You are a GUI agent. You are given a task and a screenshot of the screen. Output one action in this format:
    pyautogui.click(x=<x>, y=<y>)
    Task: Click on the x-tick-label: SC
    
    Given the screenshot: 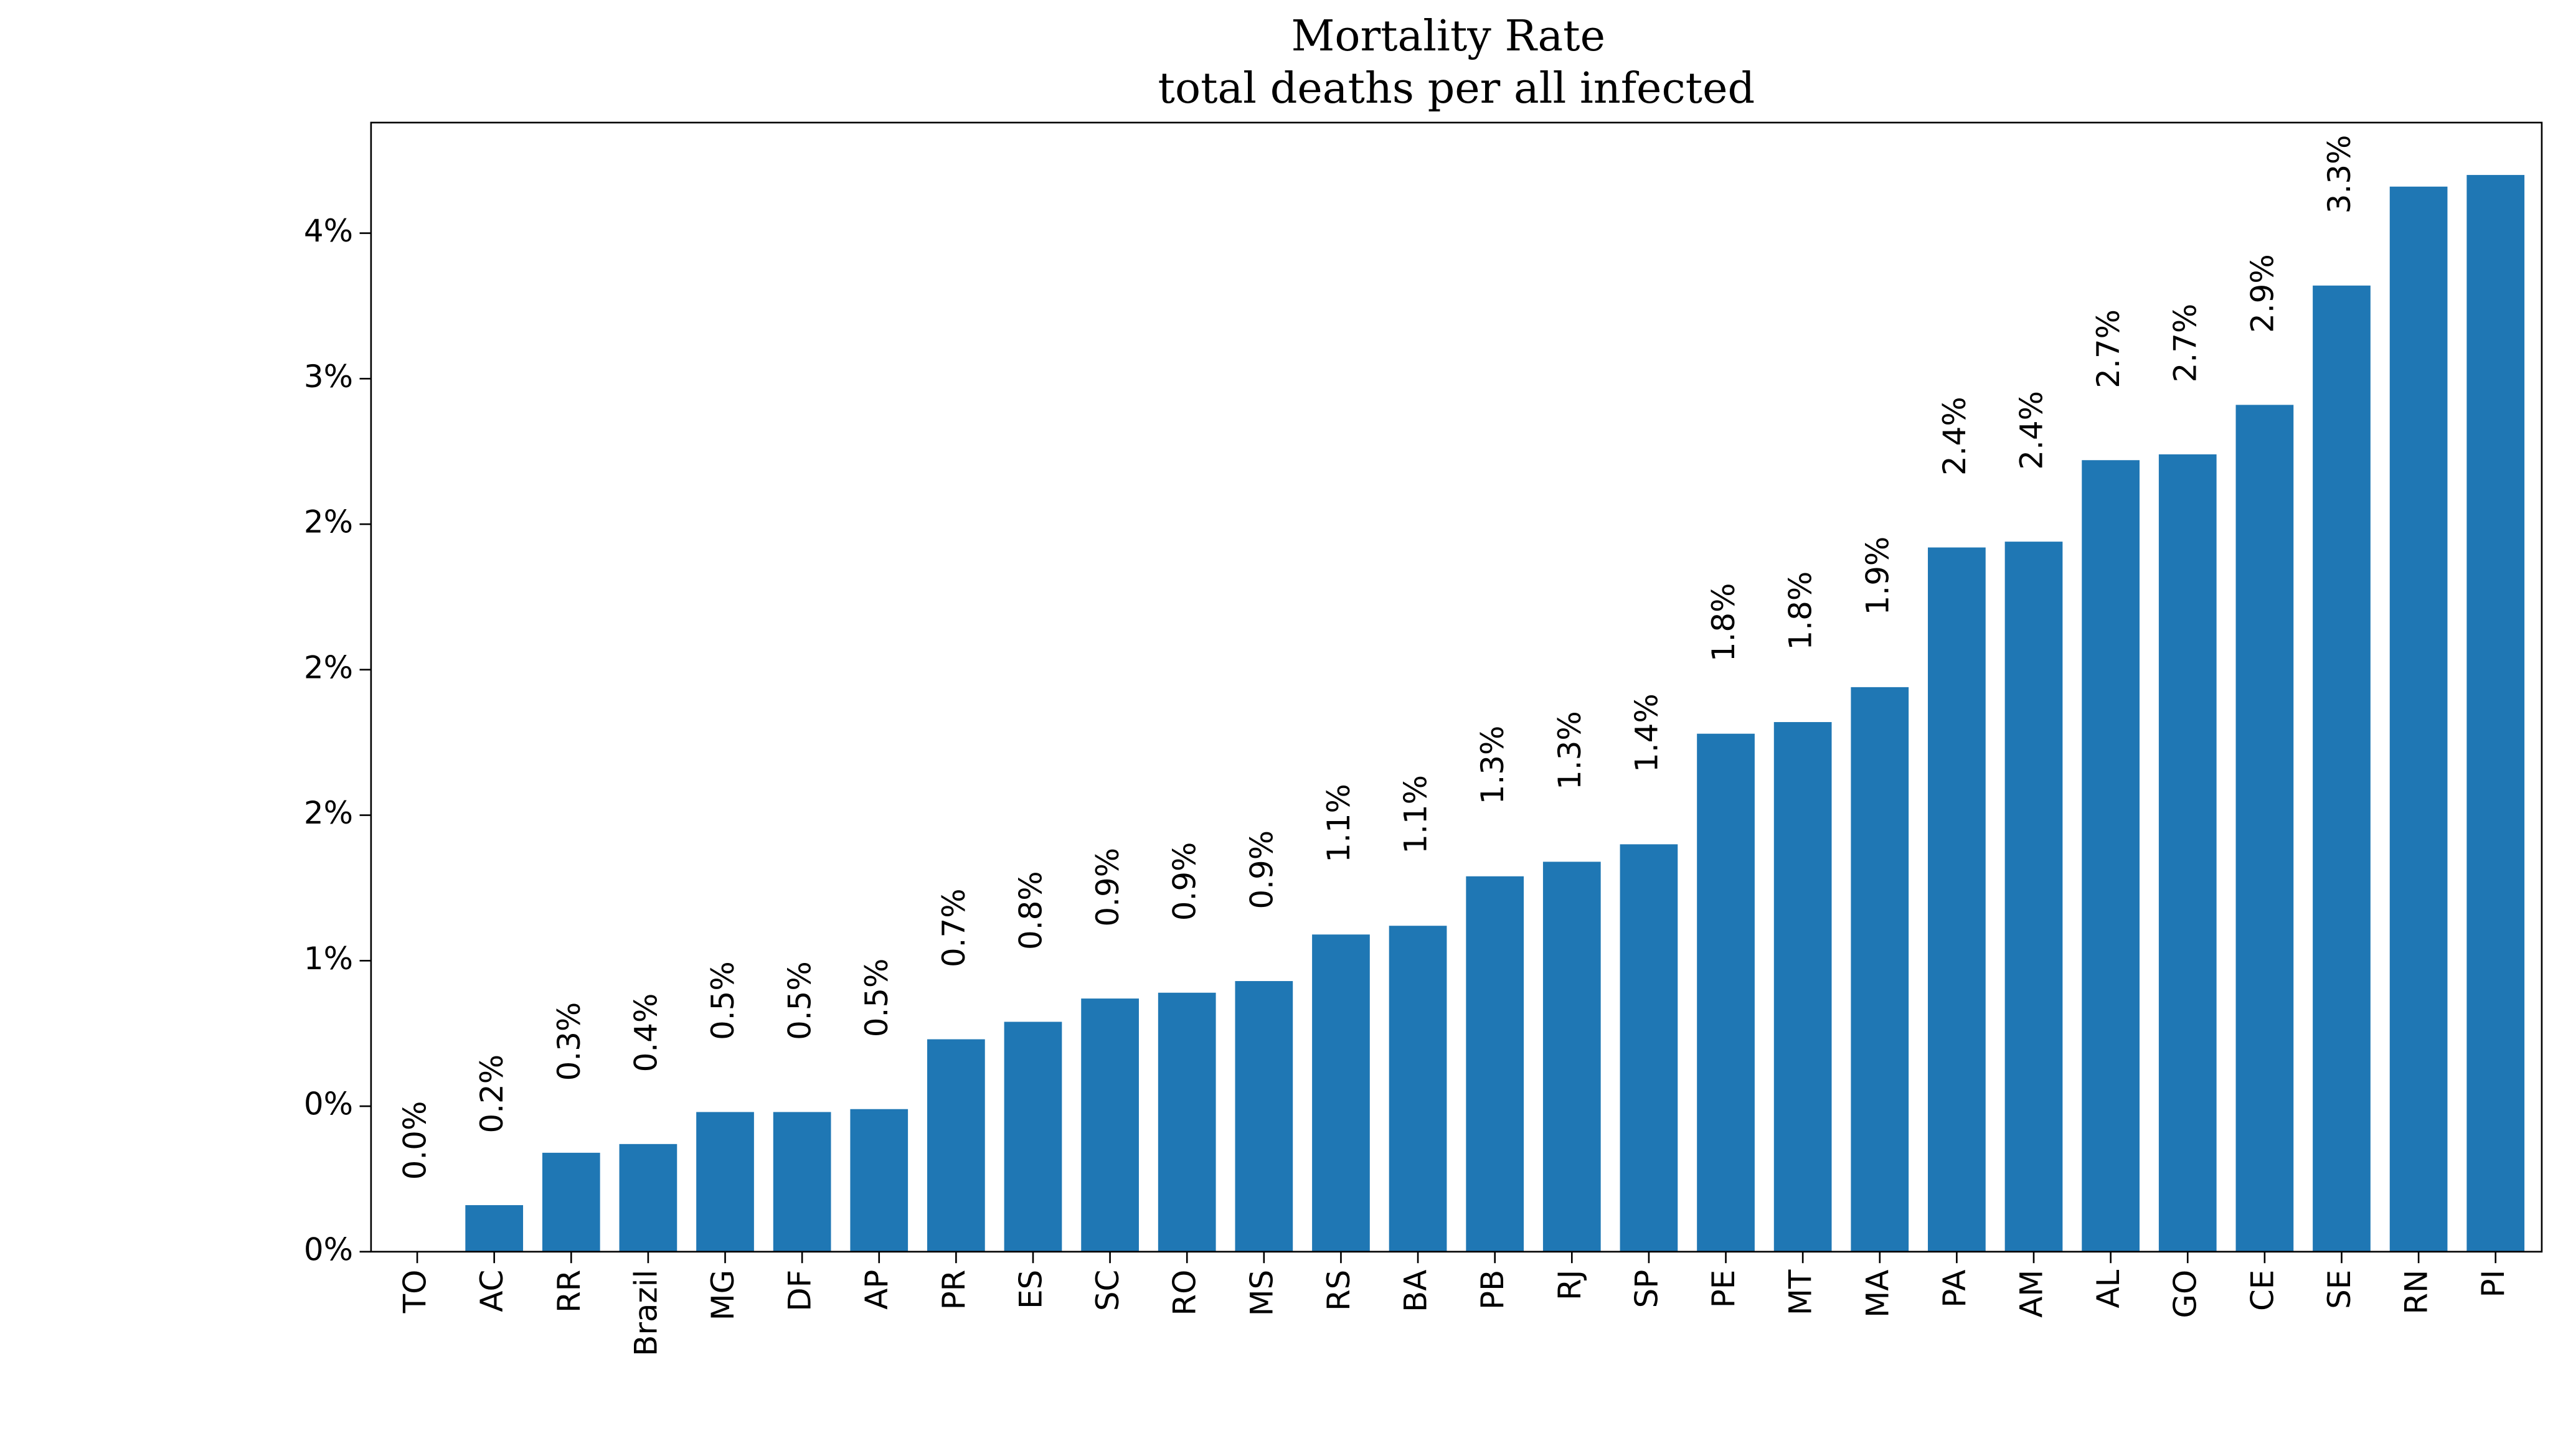 What is the action you would take?
    pyautogui.click(x=1108, y=1290)
    